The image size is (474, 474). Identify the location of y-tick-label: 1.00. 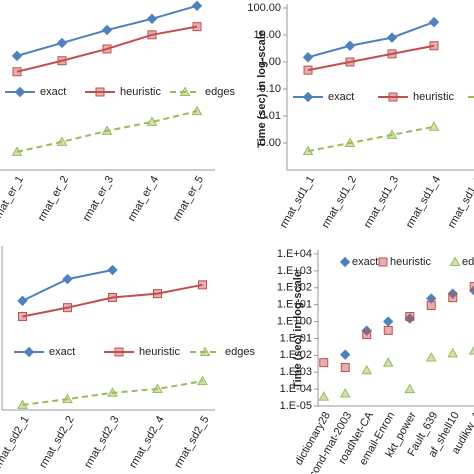
(270, 62).